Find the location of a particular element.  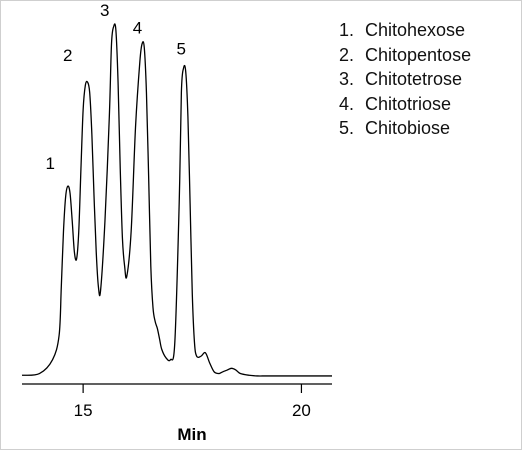

peak-label-5: 5 is located at coordinates (180, 48).